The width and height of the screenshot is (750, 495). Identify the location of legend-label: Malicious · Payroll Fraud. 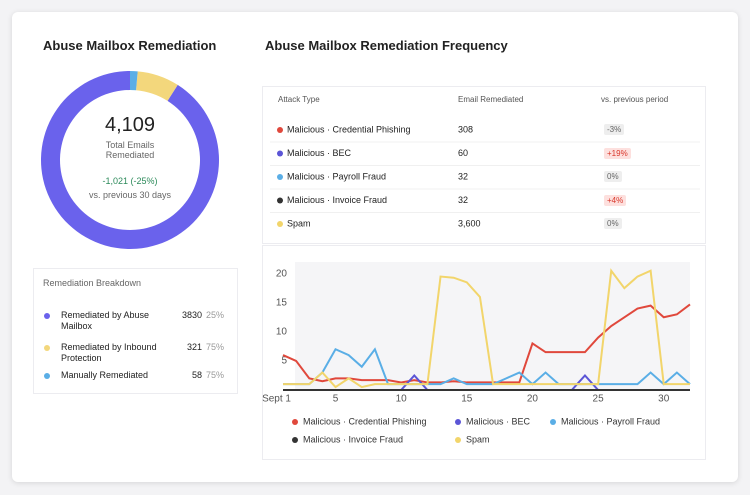
(610, 421).